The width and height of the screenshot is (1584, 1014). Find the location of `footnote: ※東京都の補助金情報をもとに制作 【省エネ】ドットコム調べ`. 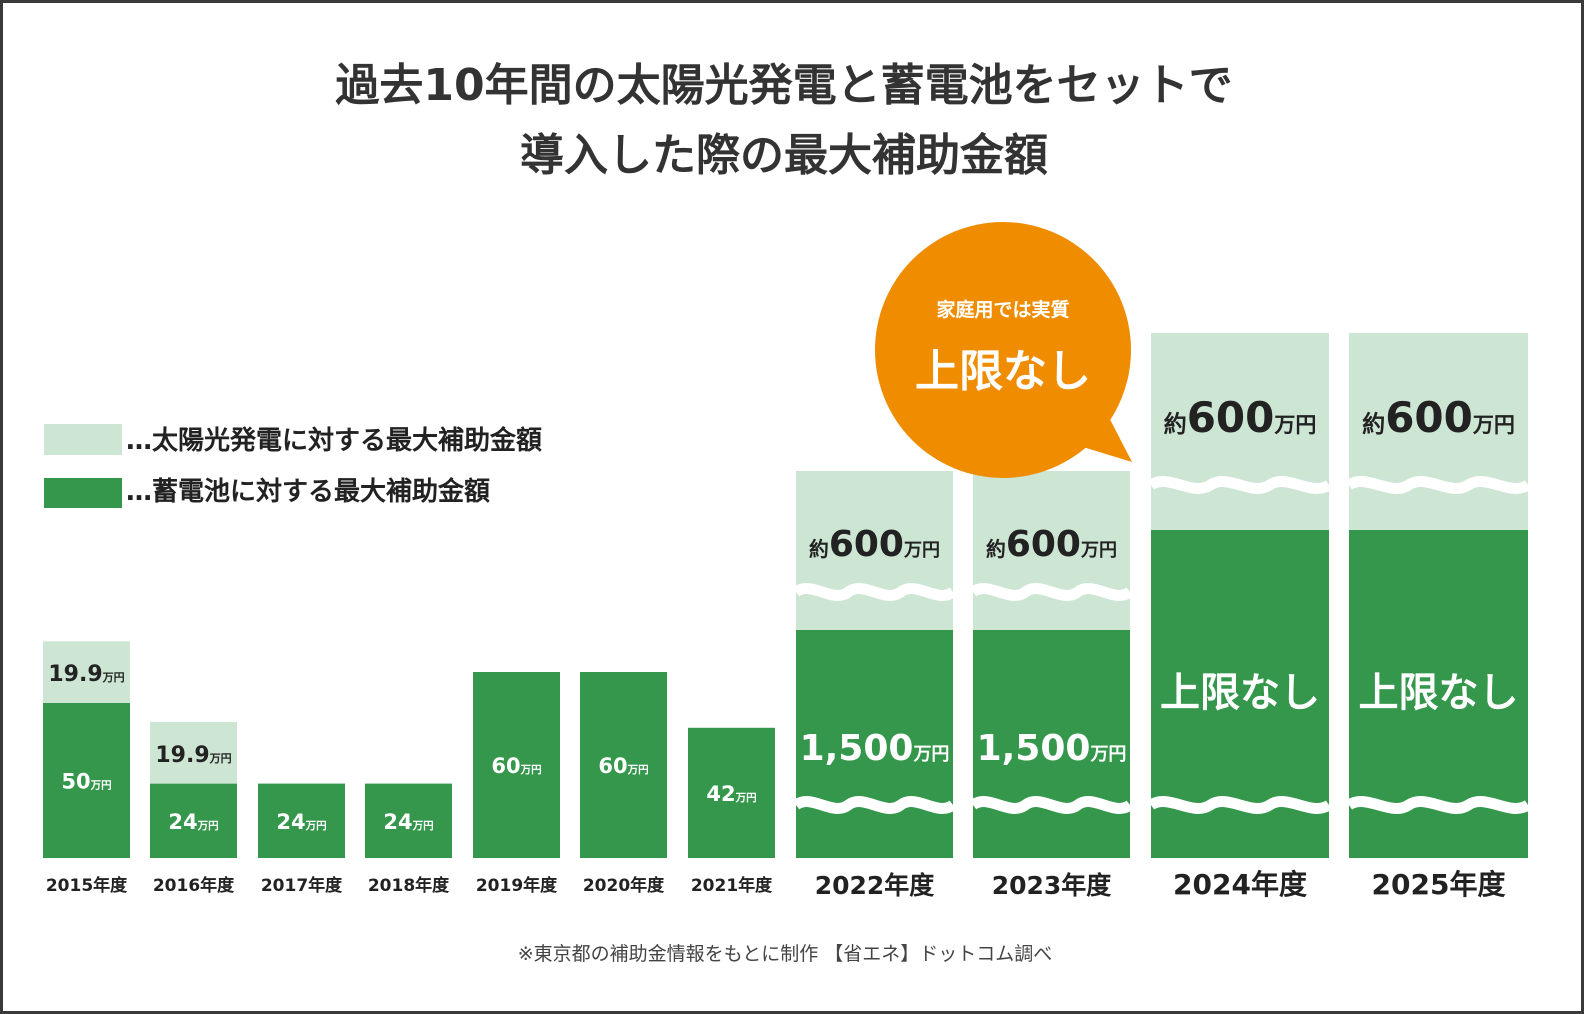

footnote: ※東京都の補助金情報をもとに制作 【省エネ】ドットコム調べ is located at coordinates (785, 954).